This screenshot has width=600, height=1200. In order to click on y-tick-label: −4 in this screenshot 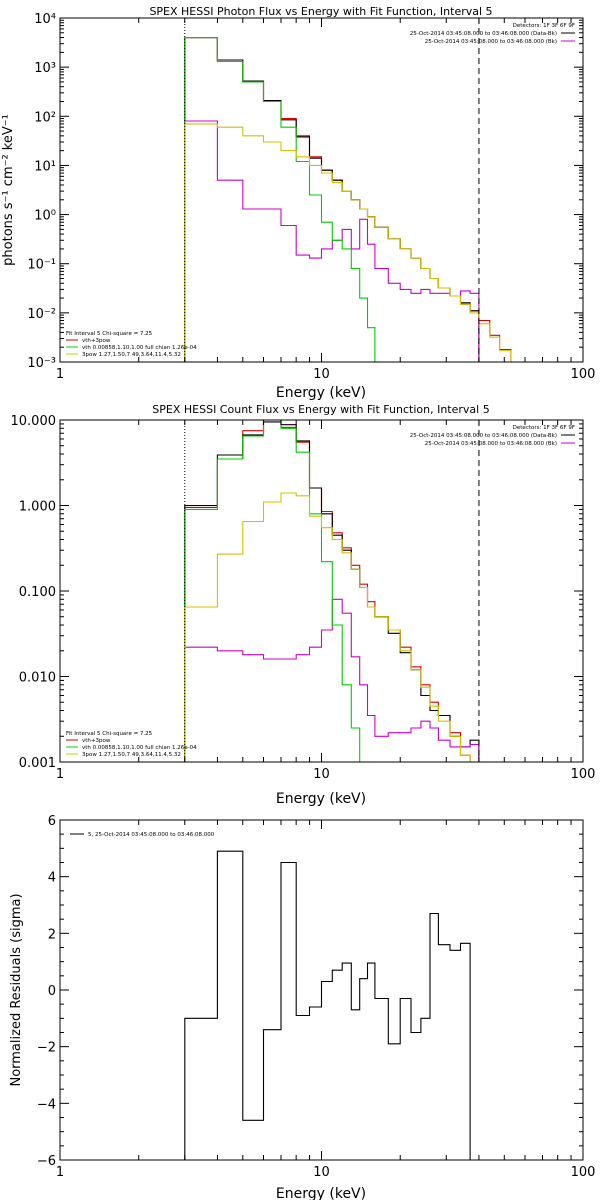, I will do `click(46, 1104)`.